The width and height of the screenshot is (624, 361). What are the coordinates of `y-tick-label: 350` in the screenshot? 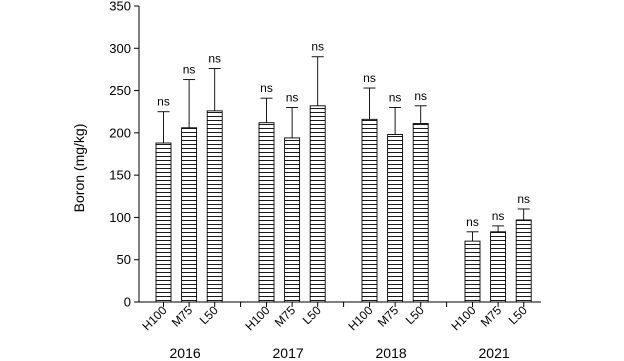 It's located at (120, 7).